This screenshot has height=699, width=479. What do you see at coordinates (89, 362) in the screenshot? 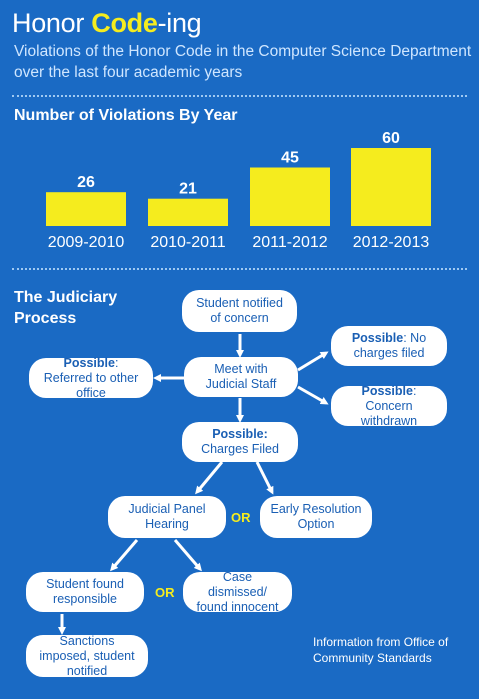
I see `referred-possible: Possible` at bounding box center [89, 362].